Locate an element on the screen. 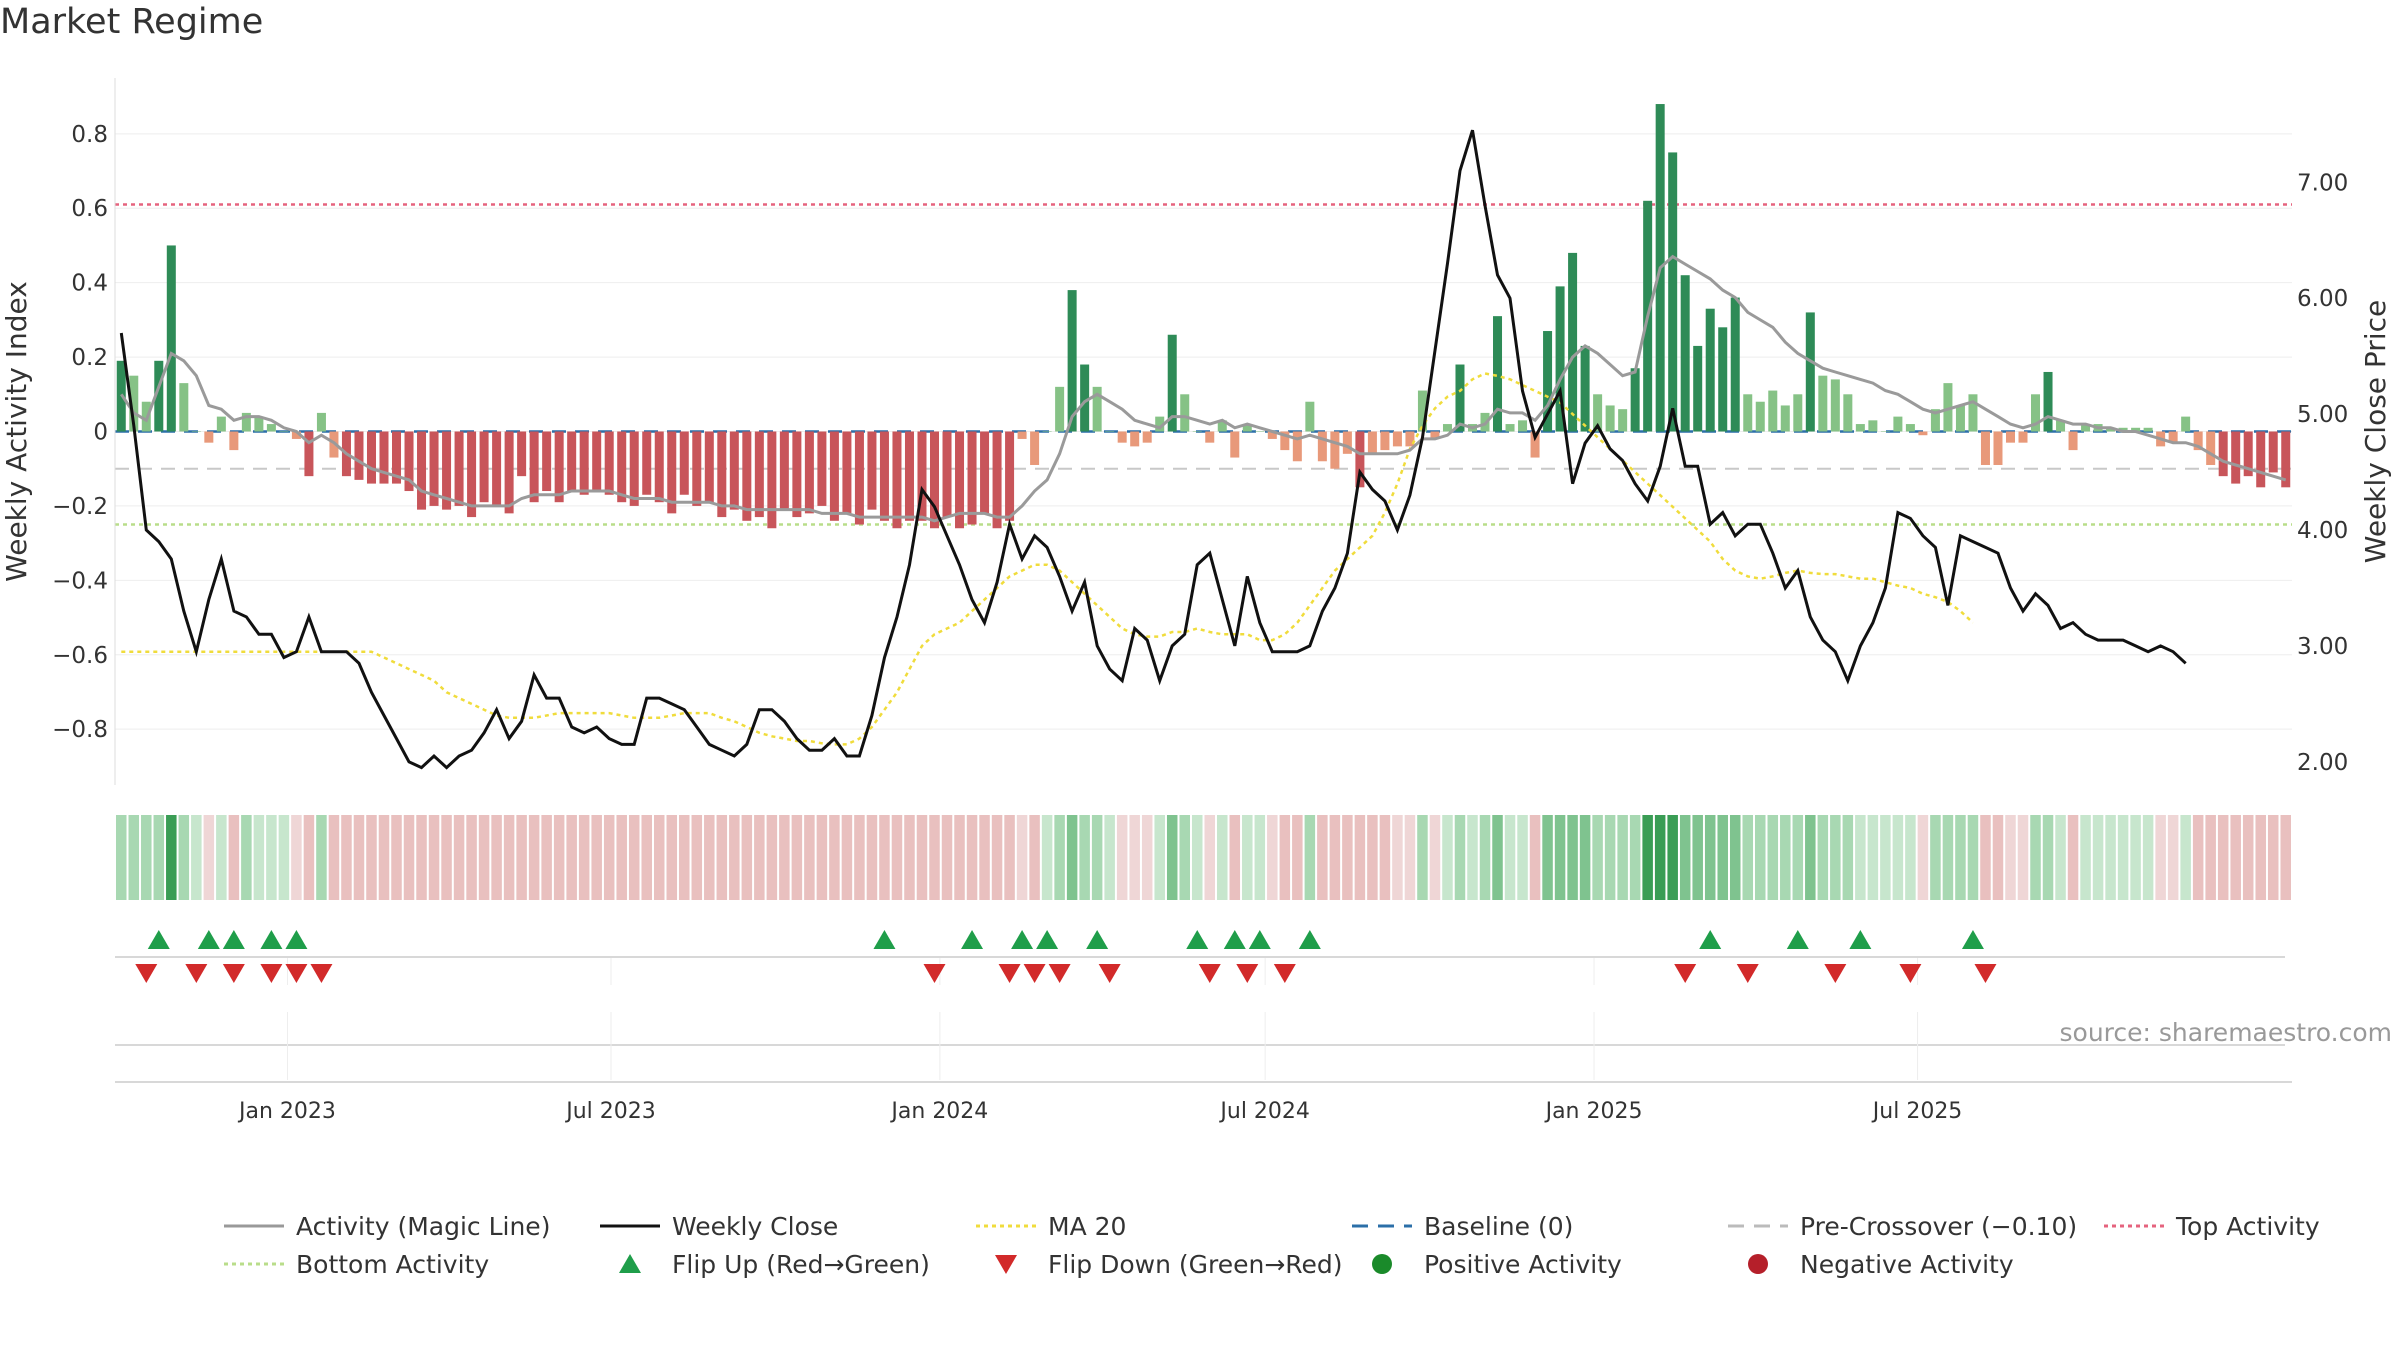  legend-swatch-pre is located at coordinates (1758, 1226).